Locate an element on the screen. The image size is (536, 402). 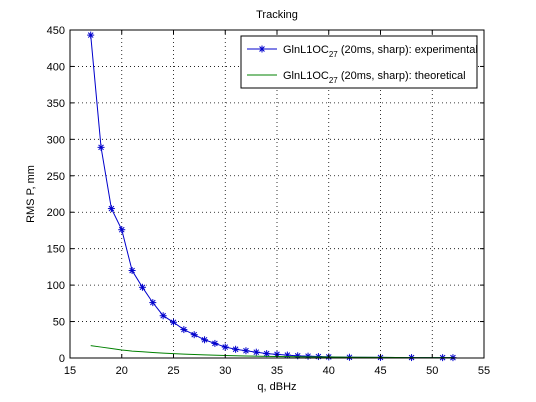
y-tick-label: 0 is located at coordinates (62, 359).